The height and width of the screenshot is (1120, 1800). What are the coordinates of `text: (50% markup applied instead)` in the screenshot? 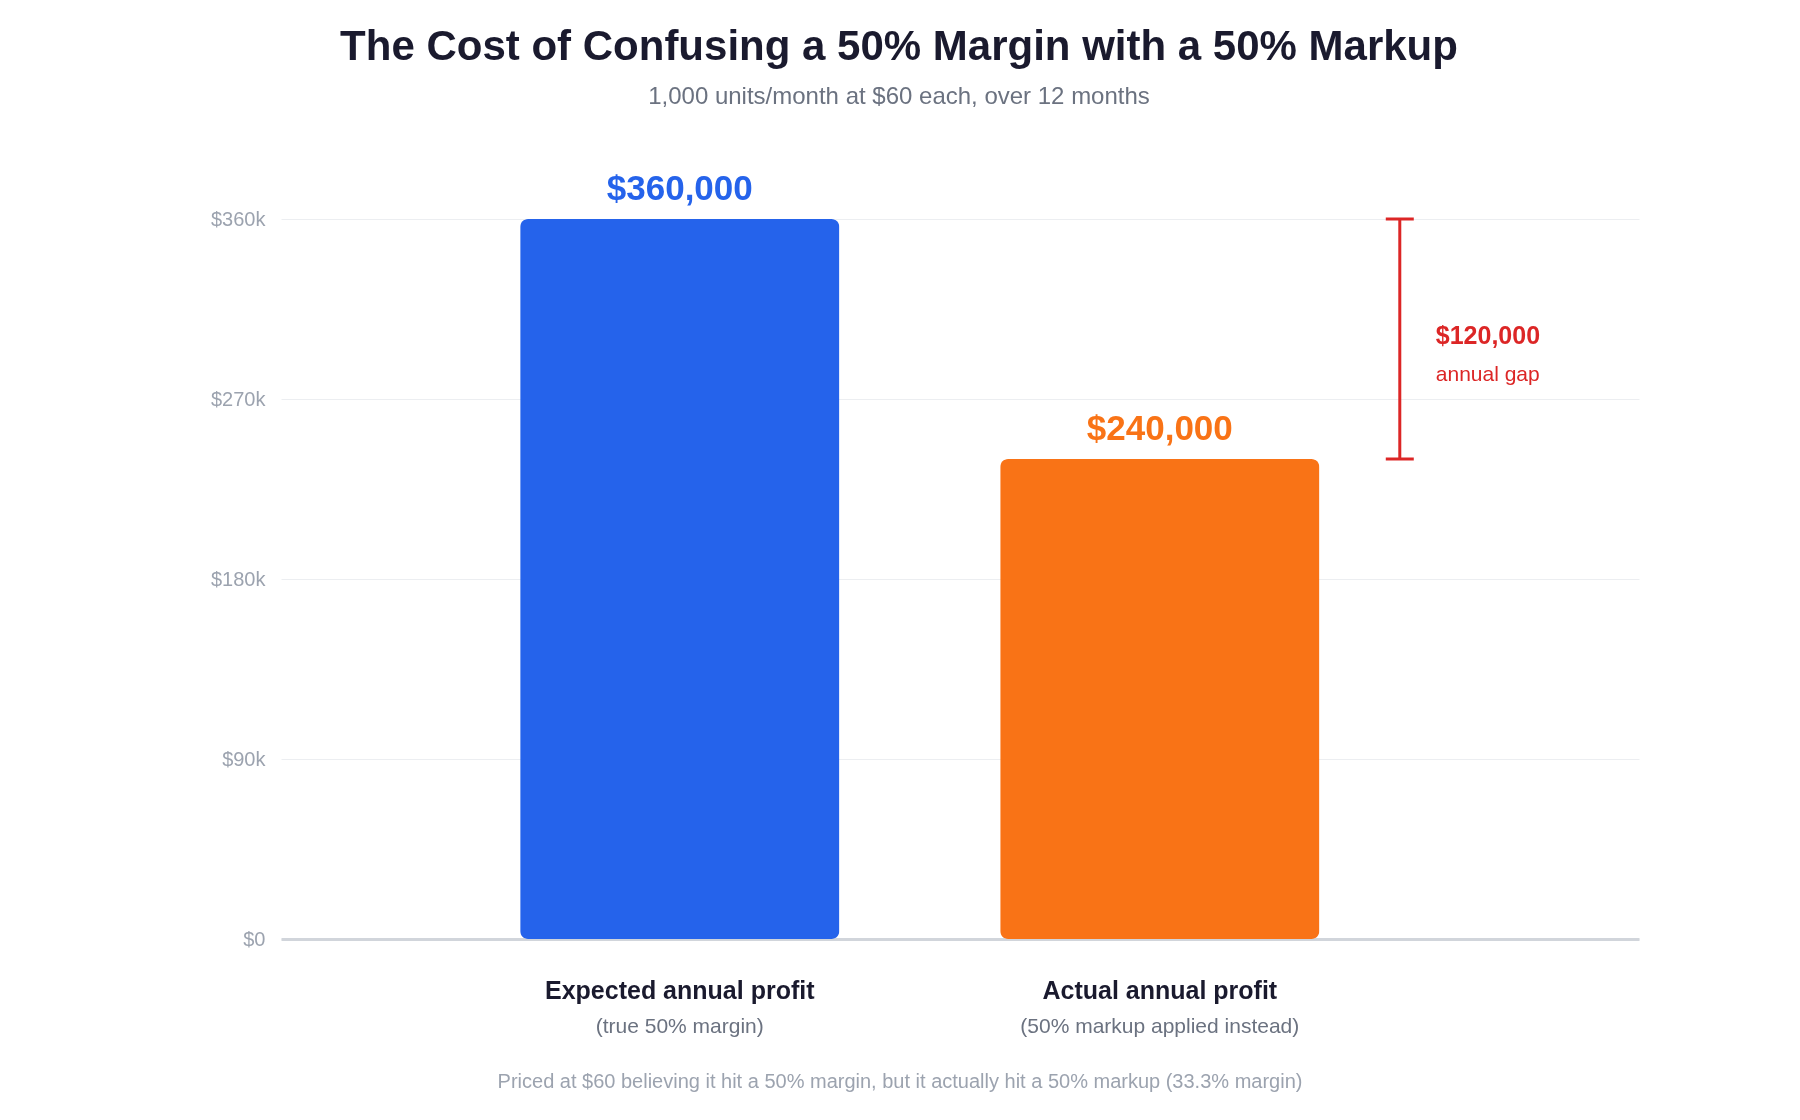 It's located at (1160, 1025).